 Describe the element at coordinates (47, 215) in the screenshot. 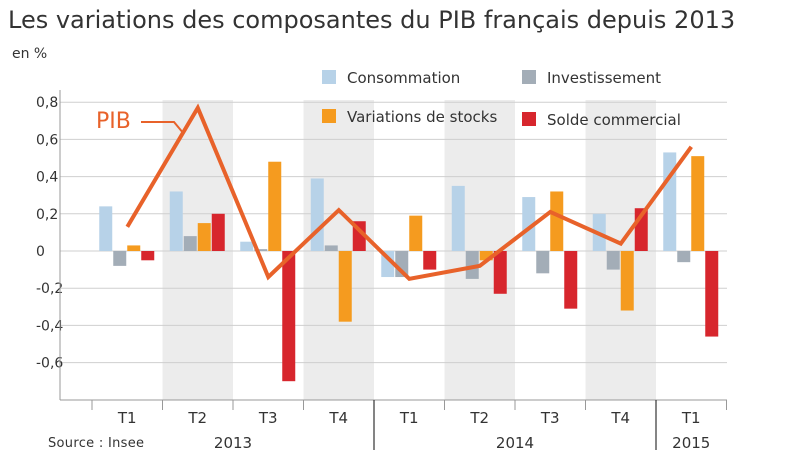

I see `y-tick-label: 0,2` at that location.